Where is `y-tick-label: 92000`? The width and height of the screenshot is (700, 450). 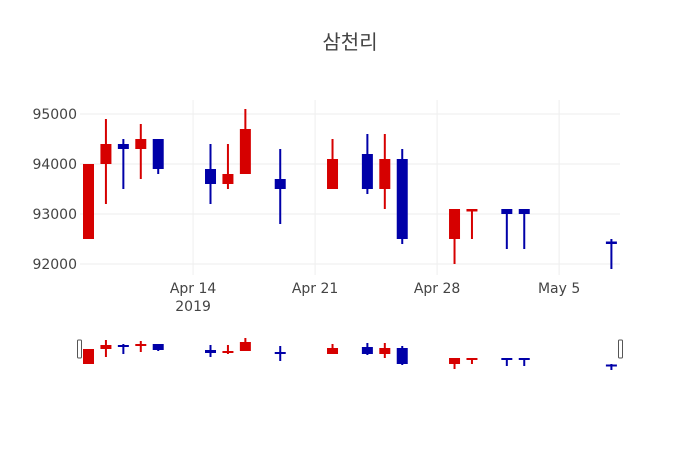
y-tick-label: 92000 is located at coordinates (54, 265).